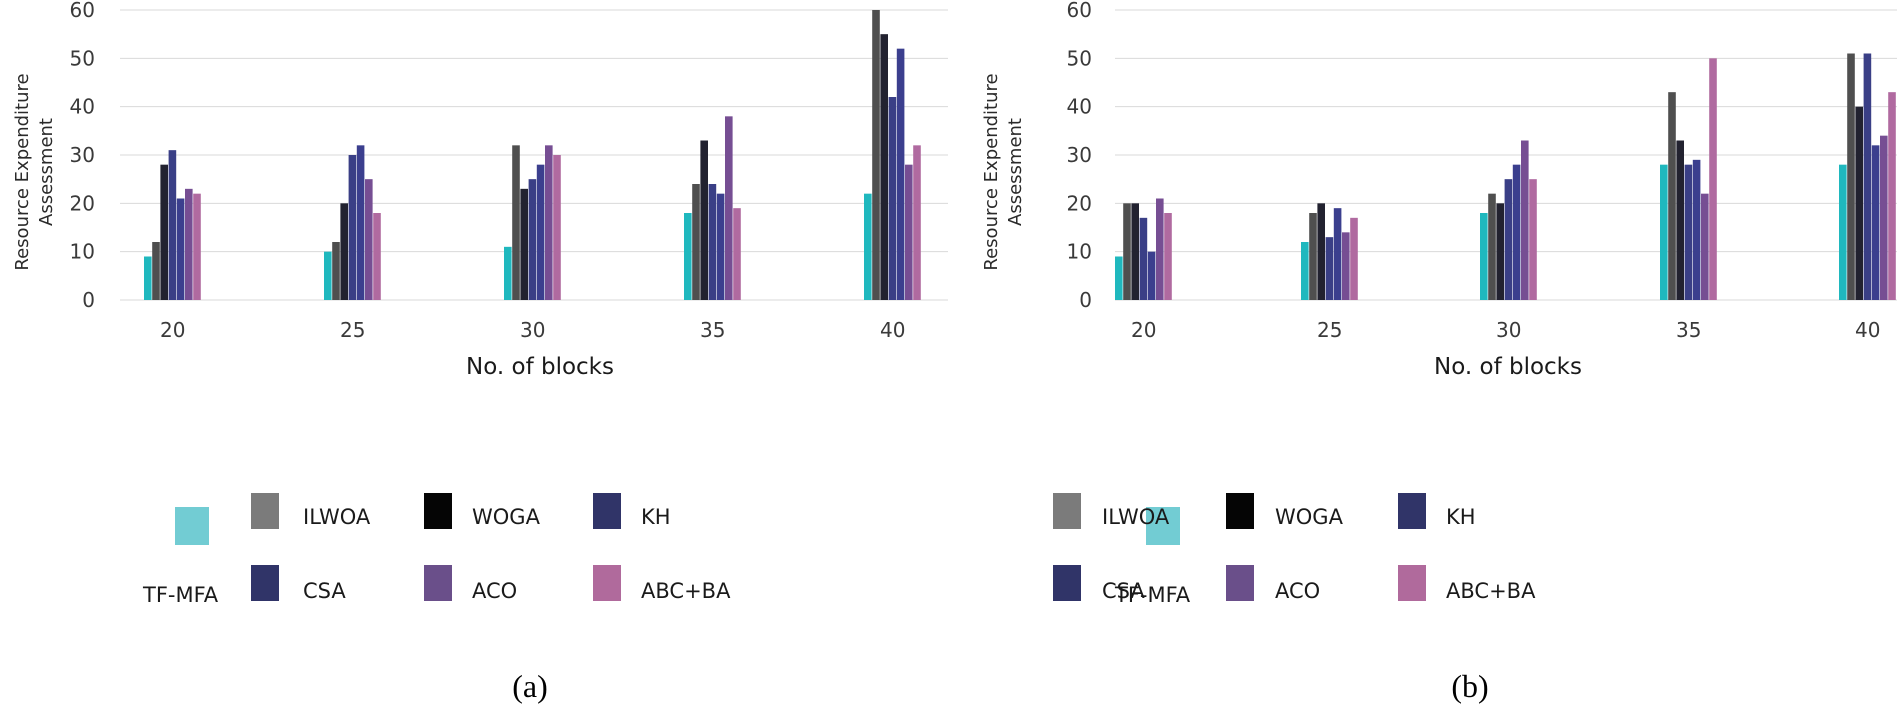 This screenshot has width=1897, height=710. What do you see at coordinates (1412, 583) in the screenshot?
I see `legend-swatch-abc-ba` at bounding box center [1412, 583].